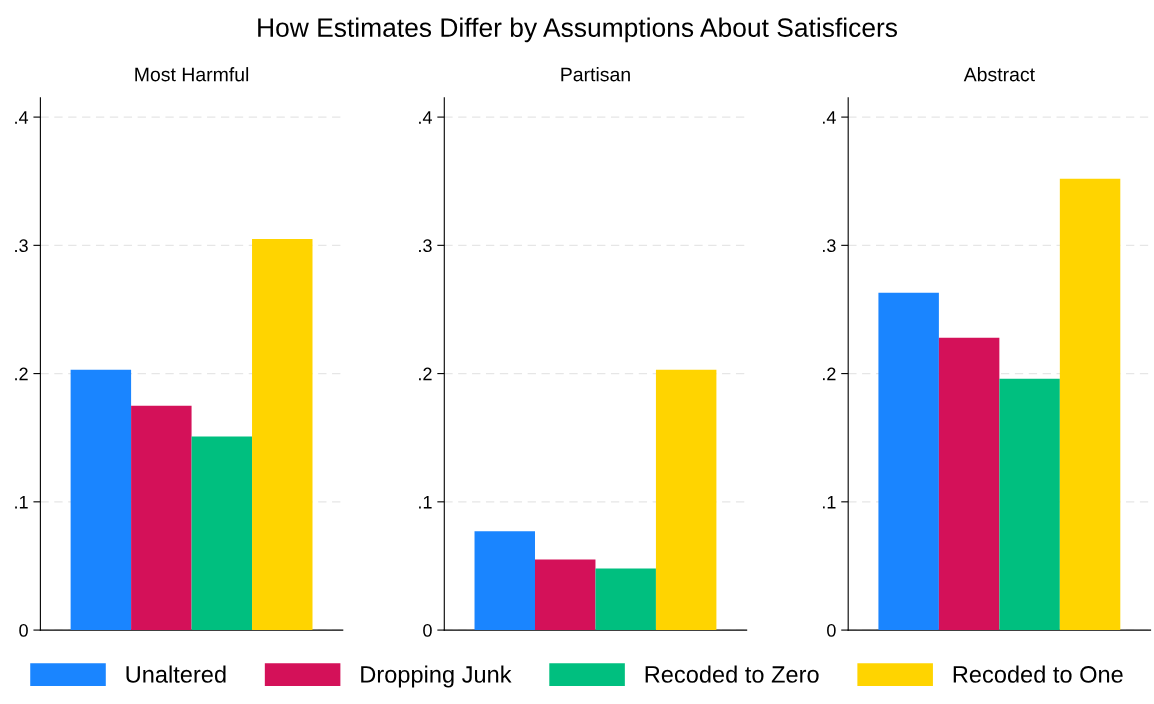  What do you see at coordinates (732, 674) in the screenshot?
I see `legend-label: Recoded to Zero` at bounding box center [732, 674].